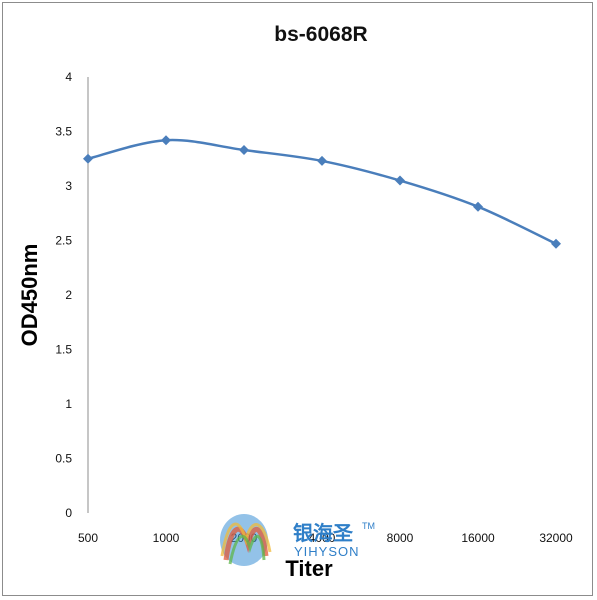 Image resolution: width=597 pixels, height=600 pixels. Describe the element at coordinates (322, 538) in the screenshot. I see `x-tick-label: 4000` at that location.